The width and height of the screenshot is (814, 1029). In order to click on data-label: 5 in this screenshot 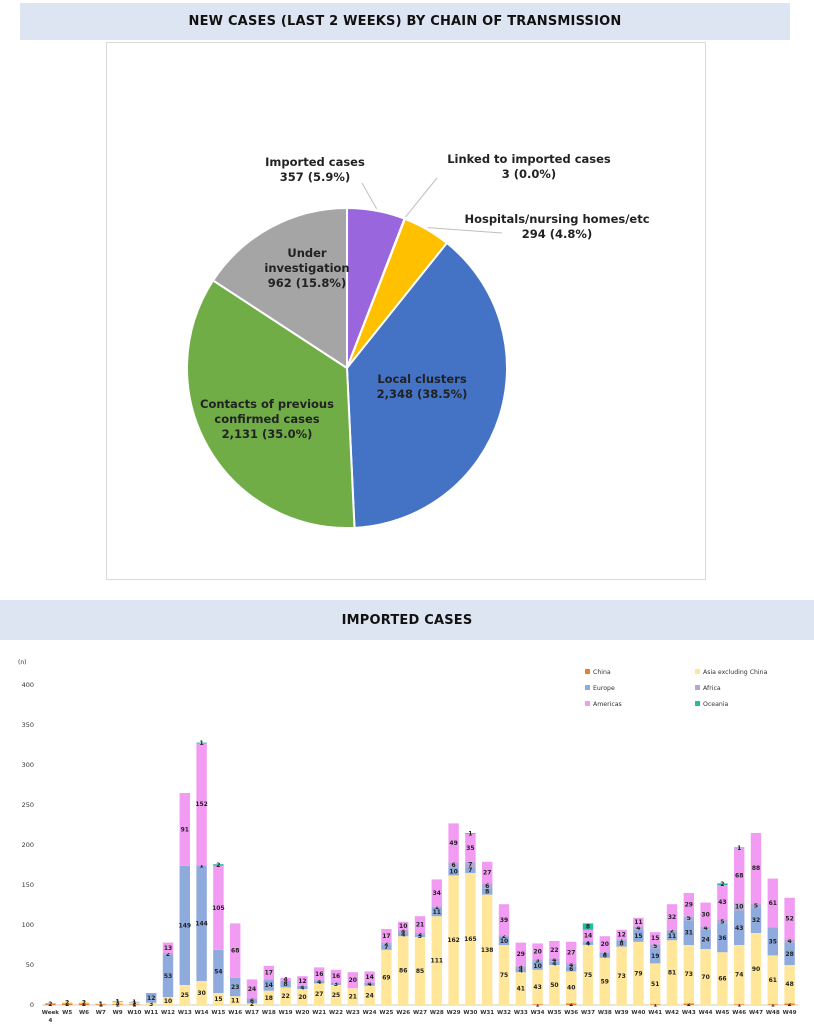, I will do `click(689, 918)`.